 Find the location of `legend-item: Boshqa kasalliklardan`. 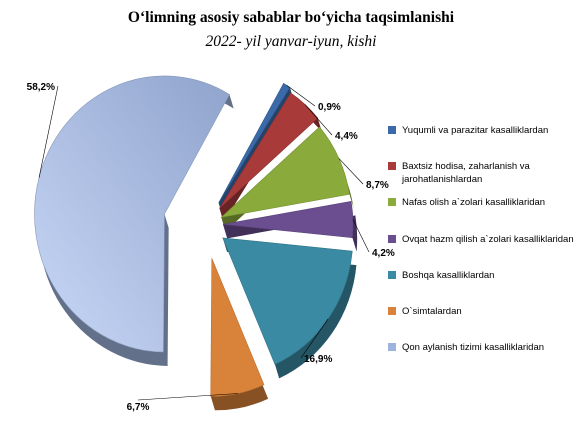

legend-item: Boshqa kasalliklardan is located at coordinates (483, 275).